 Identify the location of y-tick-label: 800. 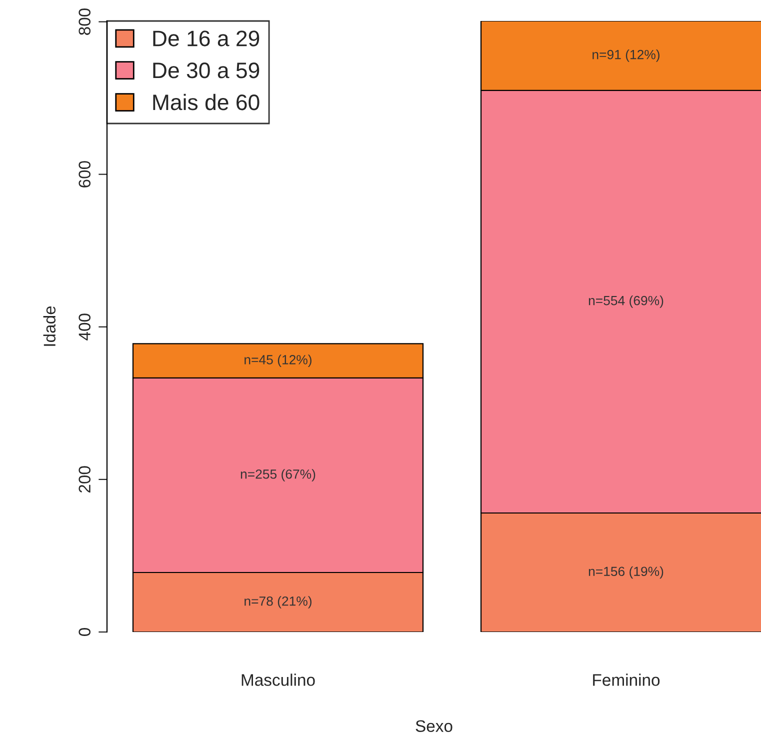
(84, 21).